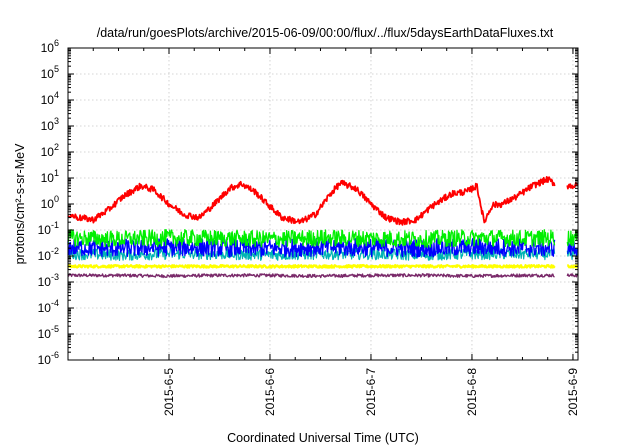 This screenshot has height=448, width=640. I want to click on x-tick-label: 2015-6-7, so click(371, 392).